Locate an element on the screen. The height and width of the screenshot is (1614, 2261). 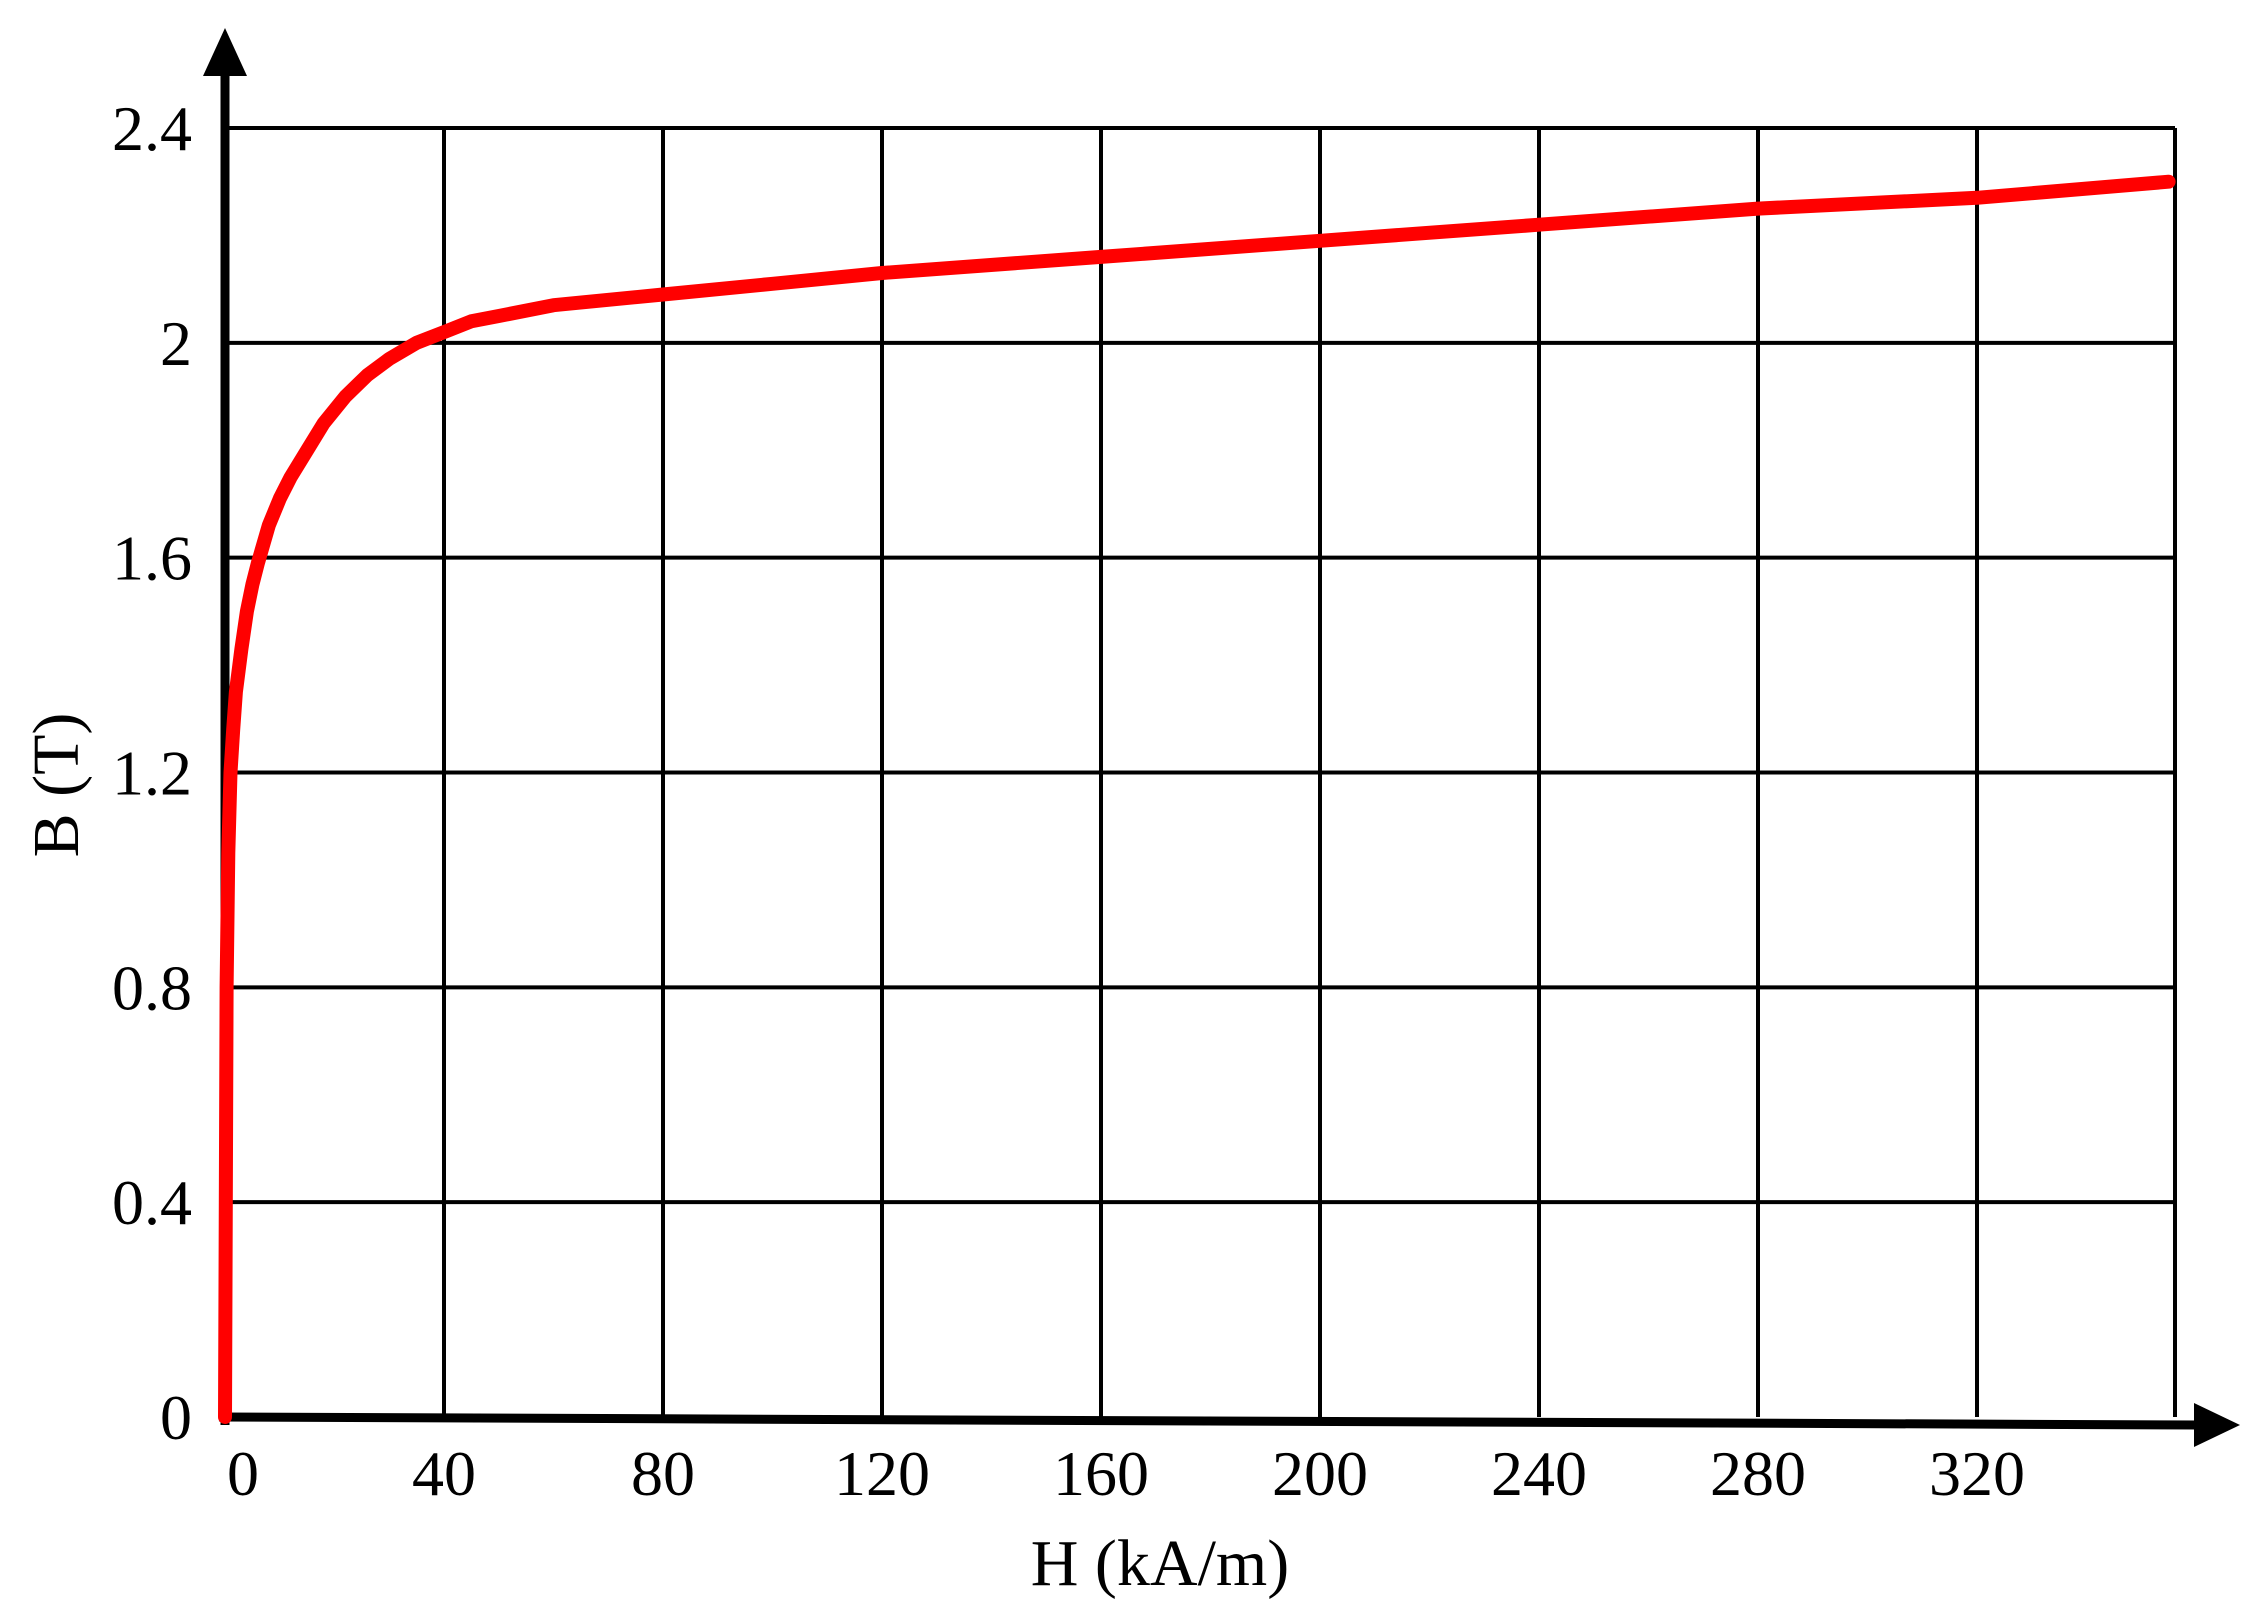
y-axis-arrowhead is located at coordinates (225, 52).